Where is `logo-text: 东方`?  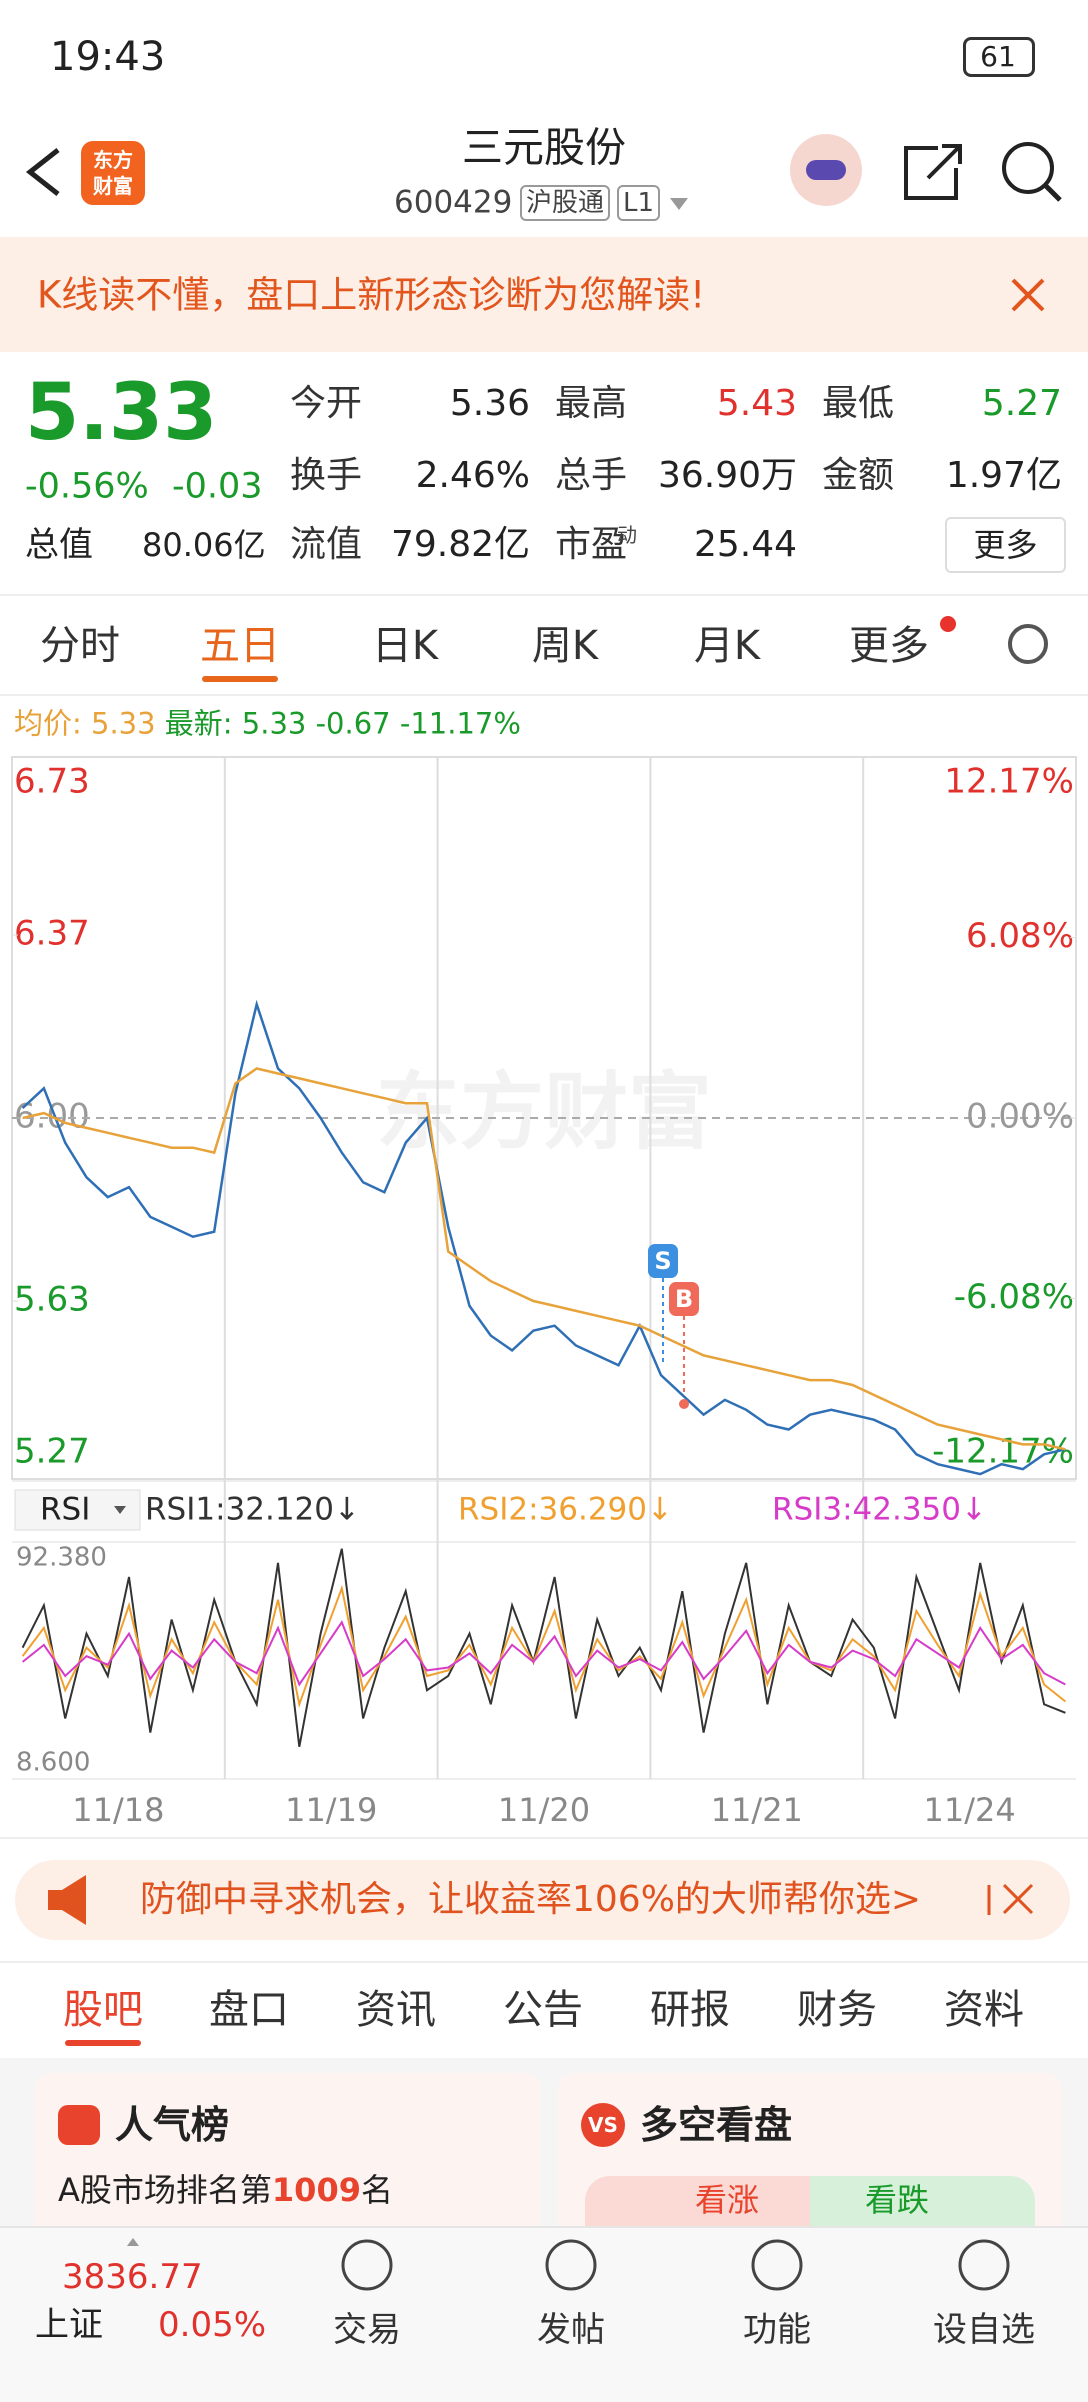 logo-text: 东方 is located at coordinates (113, 160).